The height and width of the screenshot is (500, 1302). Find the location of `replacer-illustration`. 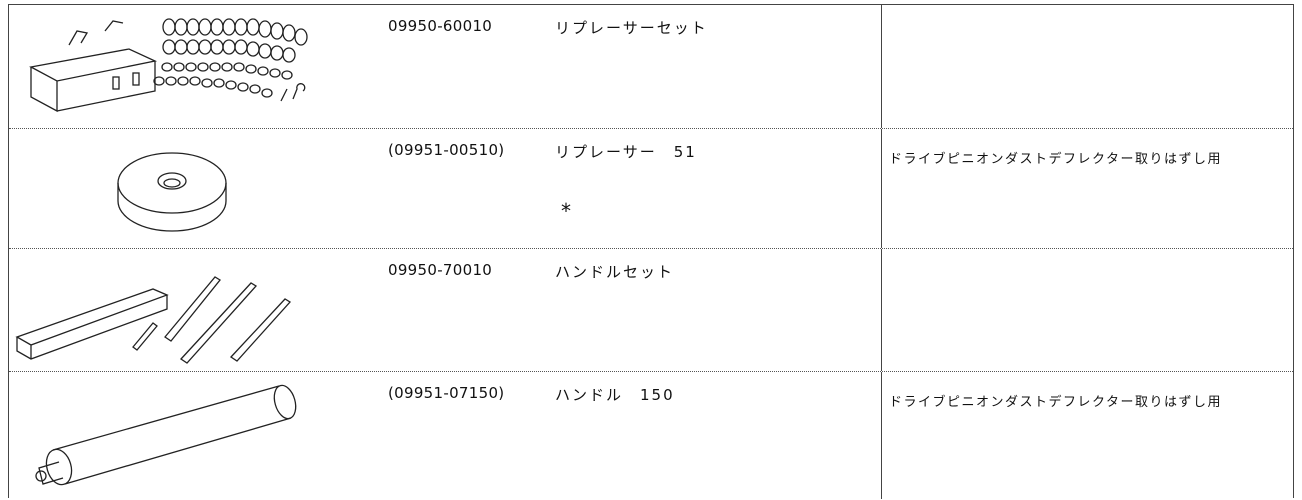

replacer-illustration is located at coordinates (172, 192).